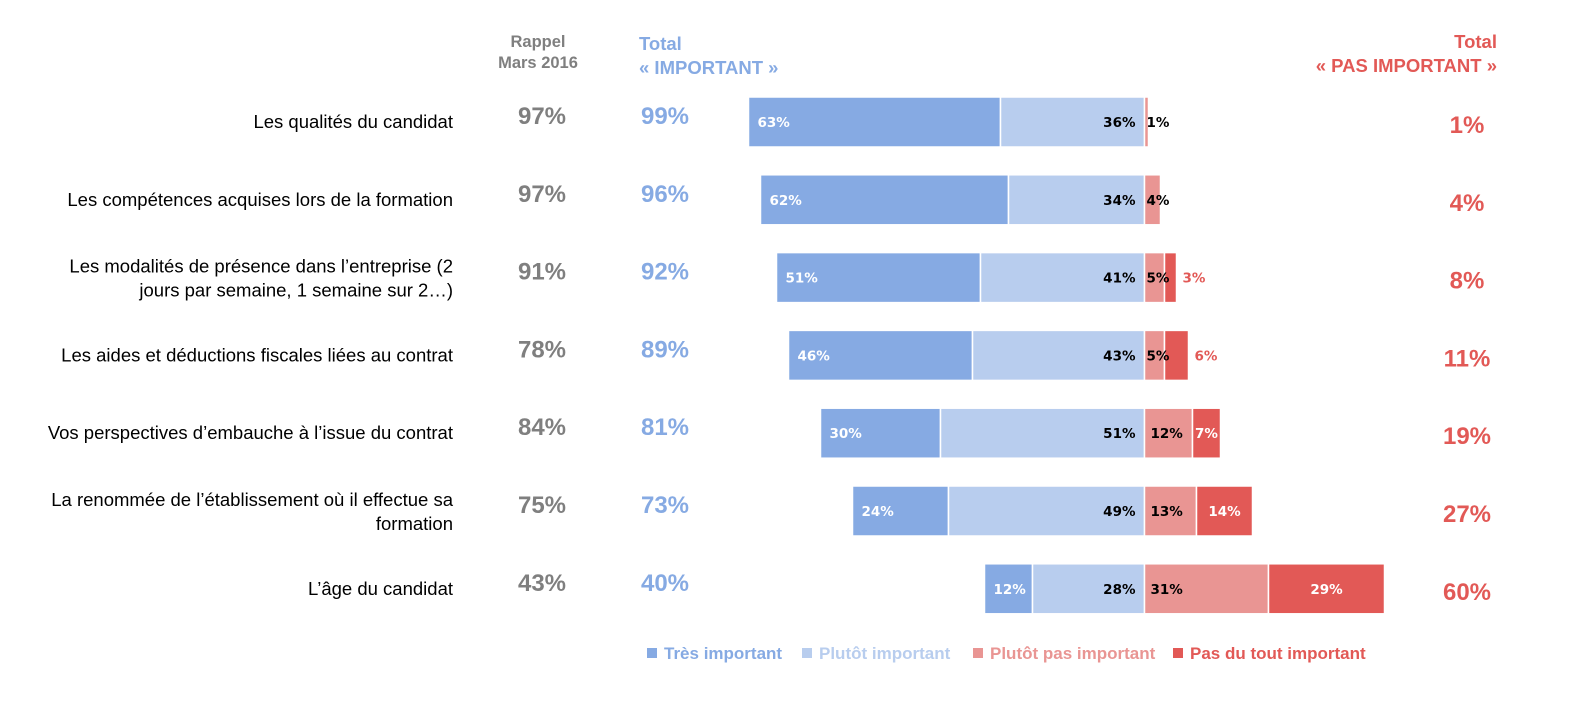 The image size is (1582, 714). What do you see at coordinates (665, 194) in the screenshot?
I see `total-important-value: 96%` at bounding box center [665, 194].